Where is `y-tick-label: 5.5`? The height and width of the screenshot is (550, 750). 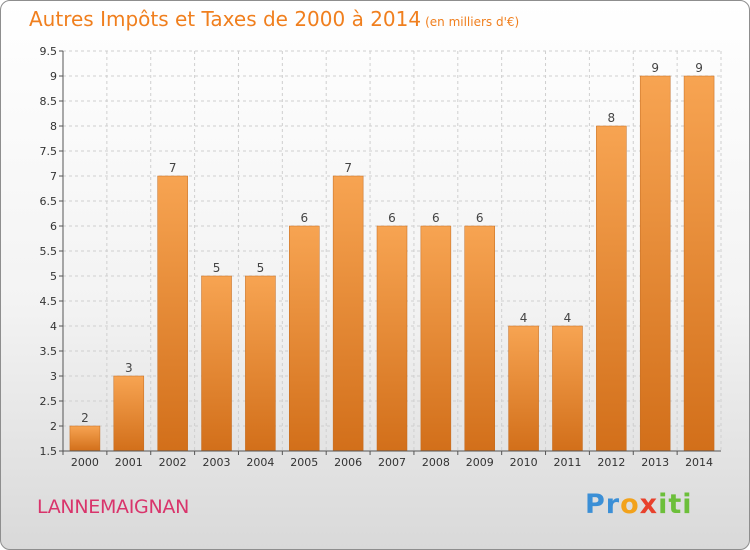
y-tick-label: 5.5 is located at coordinates (49, 251).